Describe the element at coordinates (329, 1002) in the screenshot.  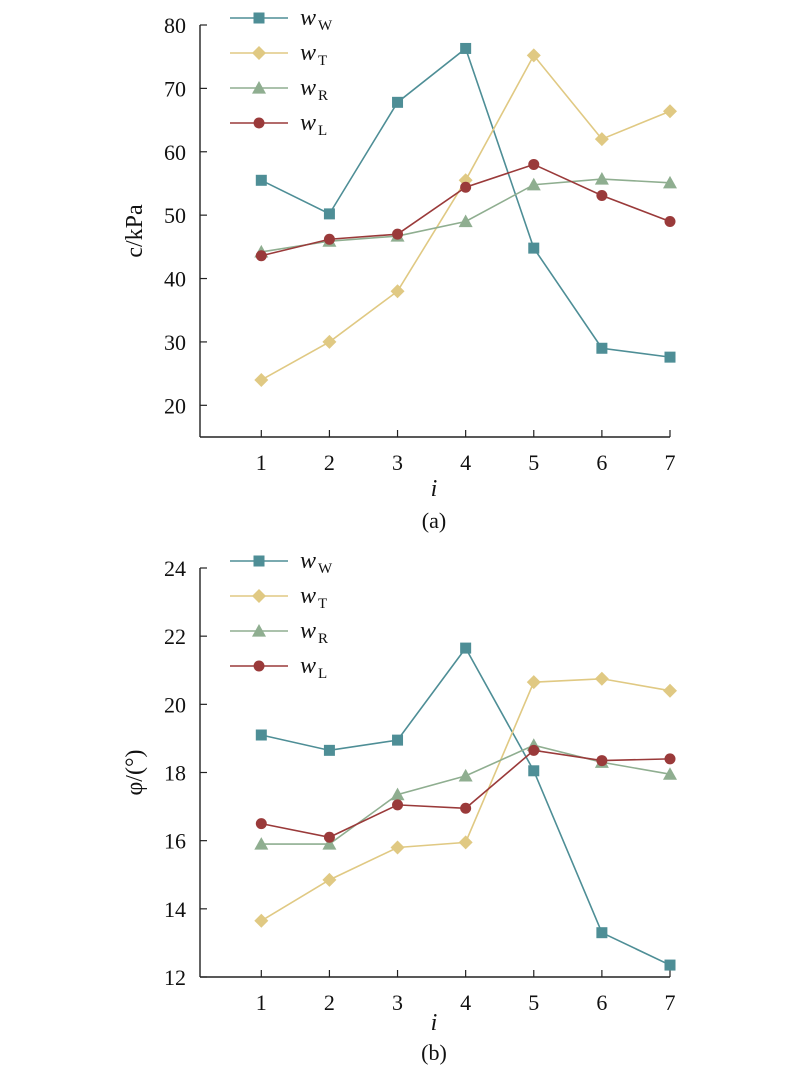
I see `x-tick-label: 2` at that location.